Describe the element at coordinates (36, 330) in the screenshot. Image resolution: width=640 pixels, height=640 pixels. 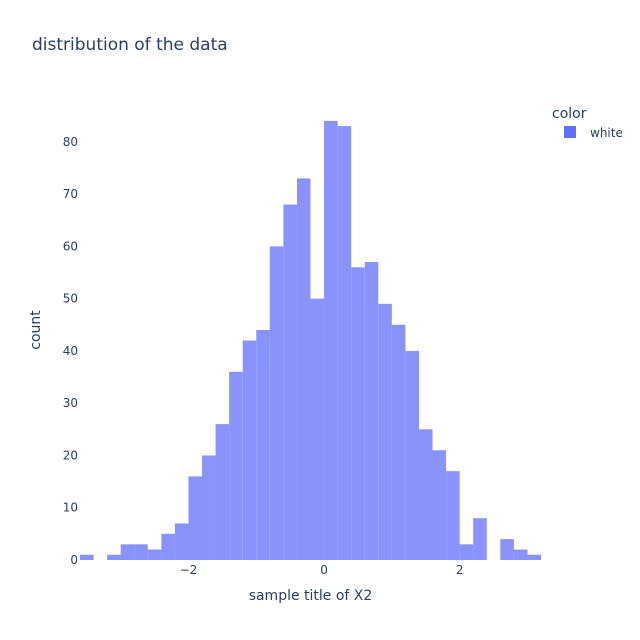
I see `y-axis-title: count` at that location.